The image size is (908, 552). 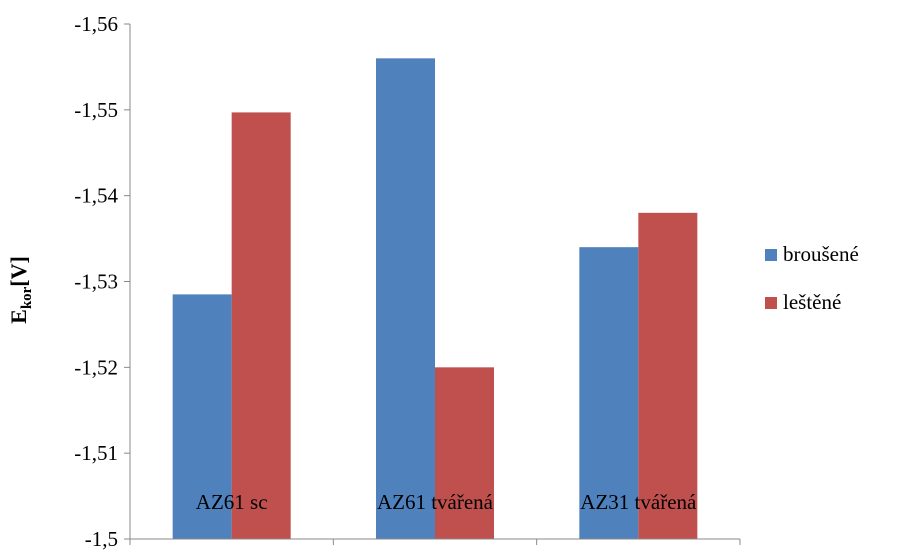 I want to click on legend-swatch-series1, so click(x=771, y=255).